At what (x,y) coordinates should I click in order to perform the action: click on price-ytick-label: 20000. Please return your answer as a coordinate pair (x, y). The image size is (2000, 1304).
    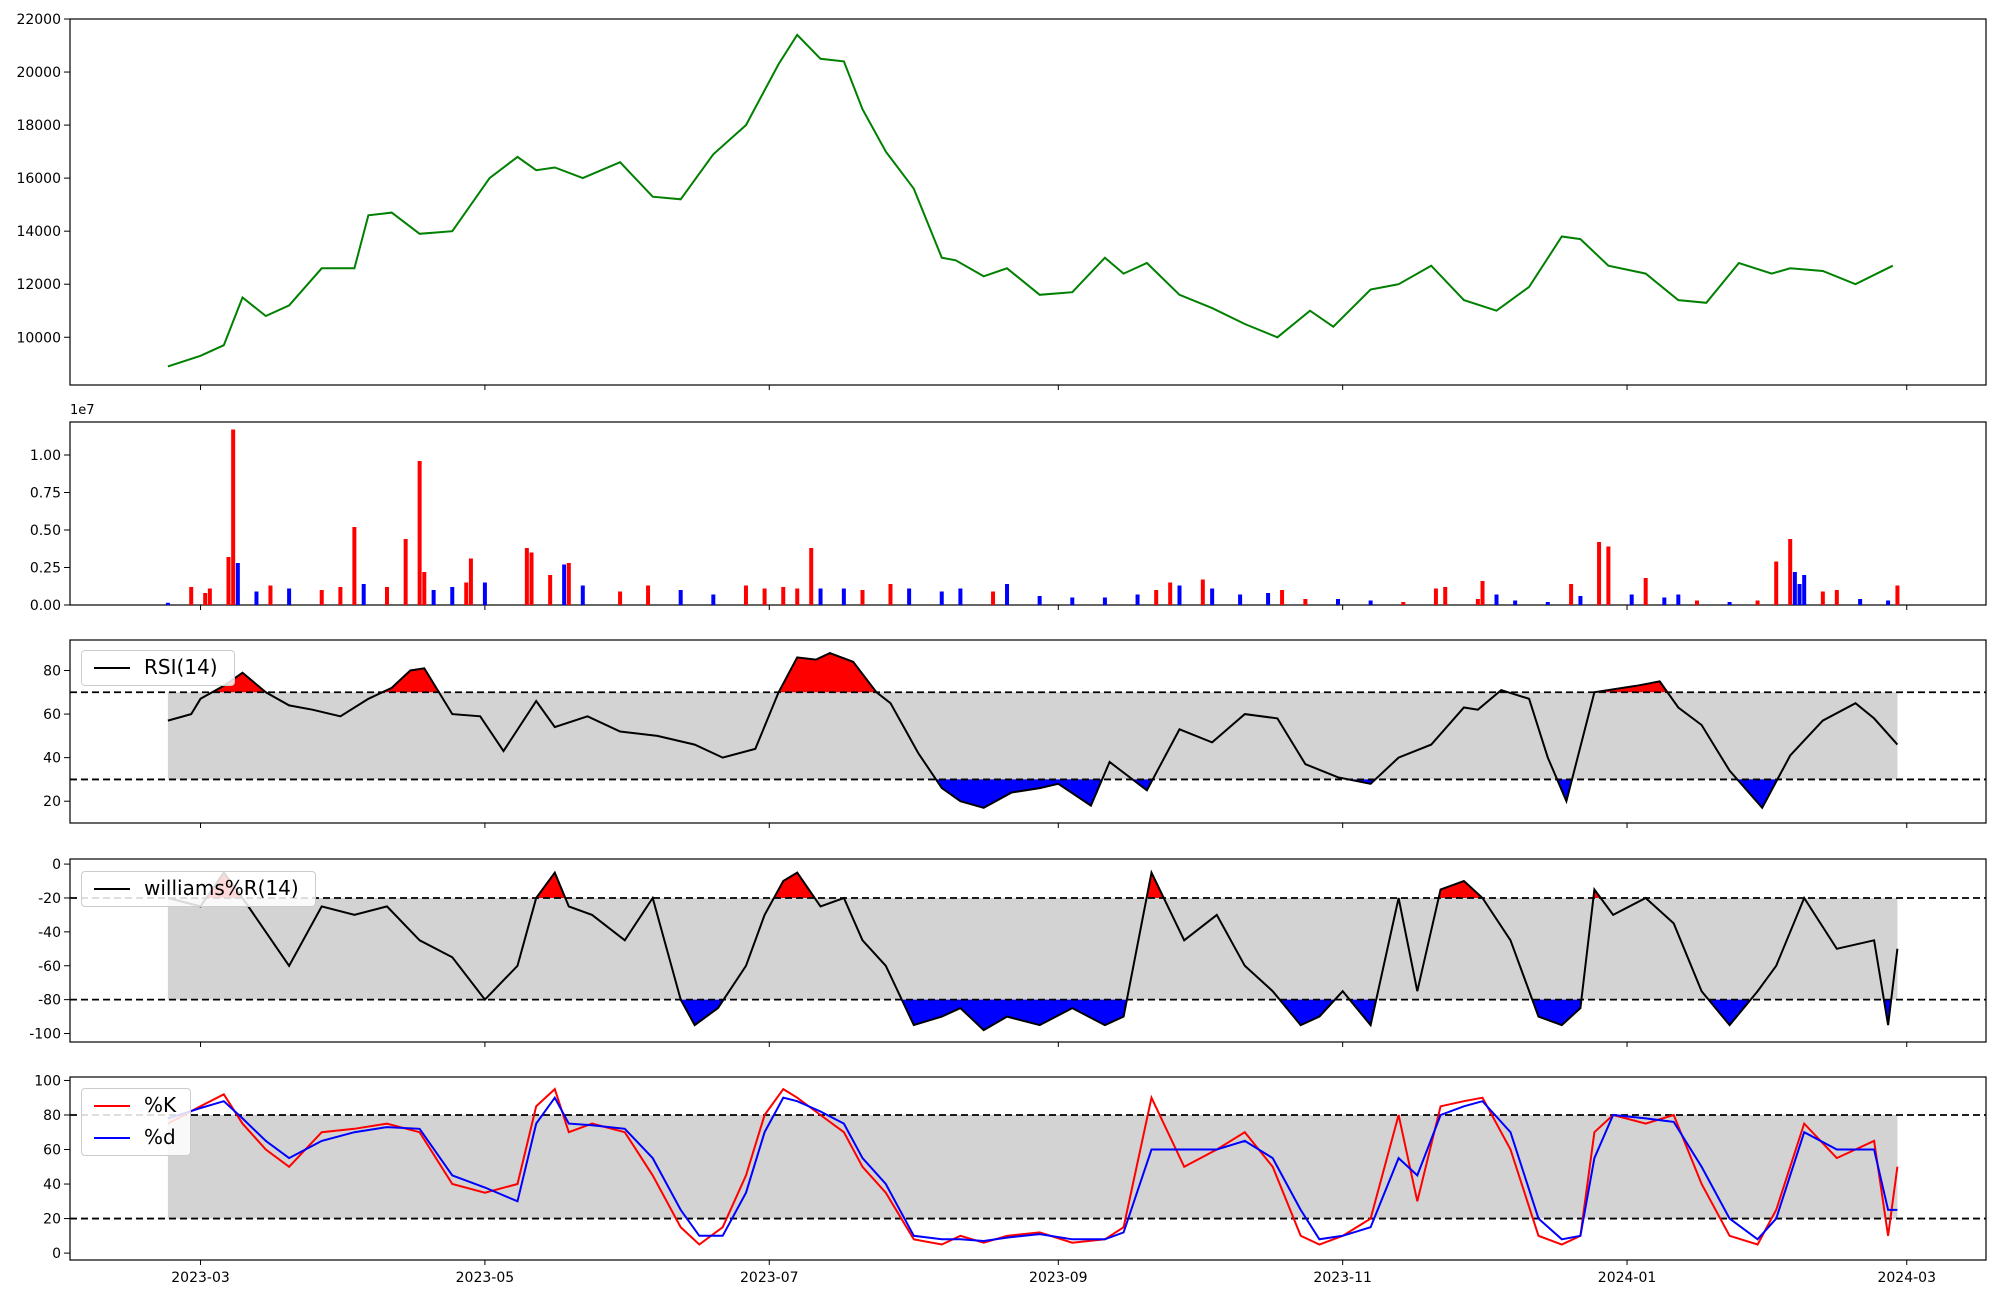
    Looking at the image, I should click on (38, 73).